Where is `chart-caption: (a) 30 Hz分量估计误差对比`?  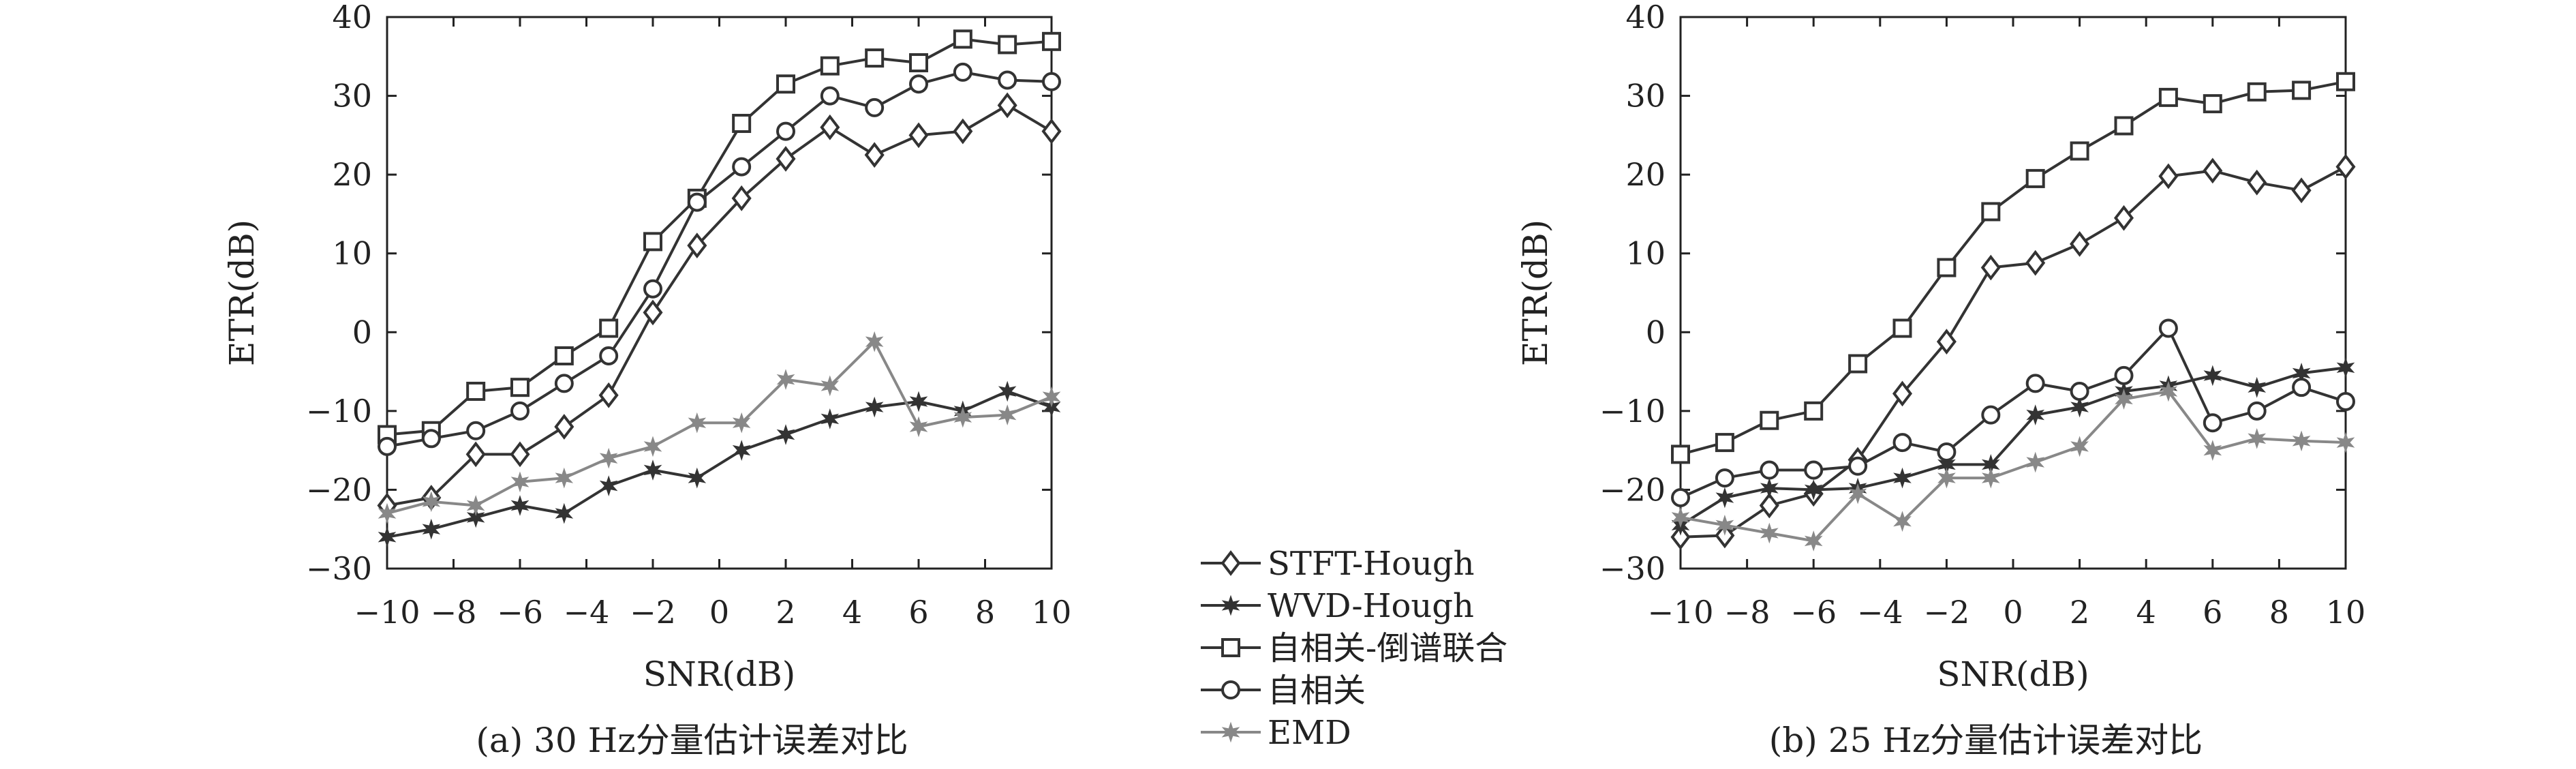 chart-caption: (a) 30 Hz分量估计误差对比 is located at coordinates (692, 740).